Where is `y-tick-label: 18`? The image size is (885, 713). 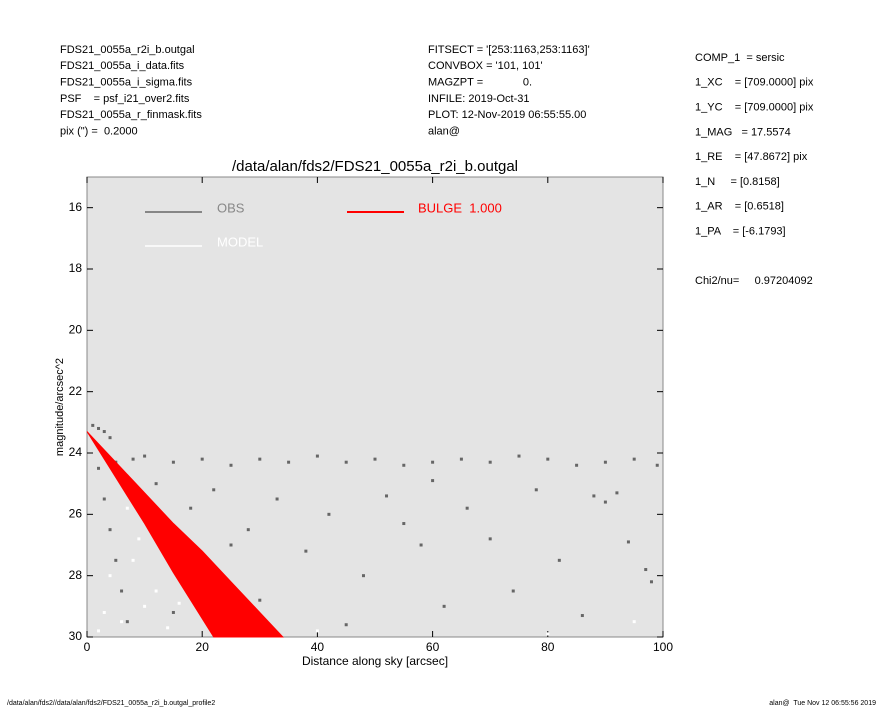
y-tick-label: 18 is located at coordinates (76, 268).